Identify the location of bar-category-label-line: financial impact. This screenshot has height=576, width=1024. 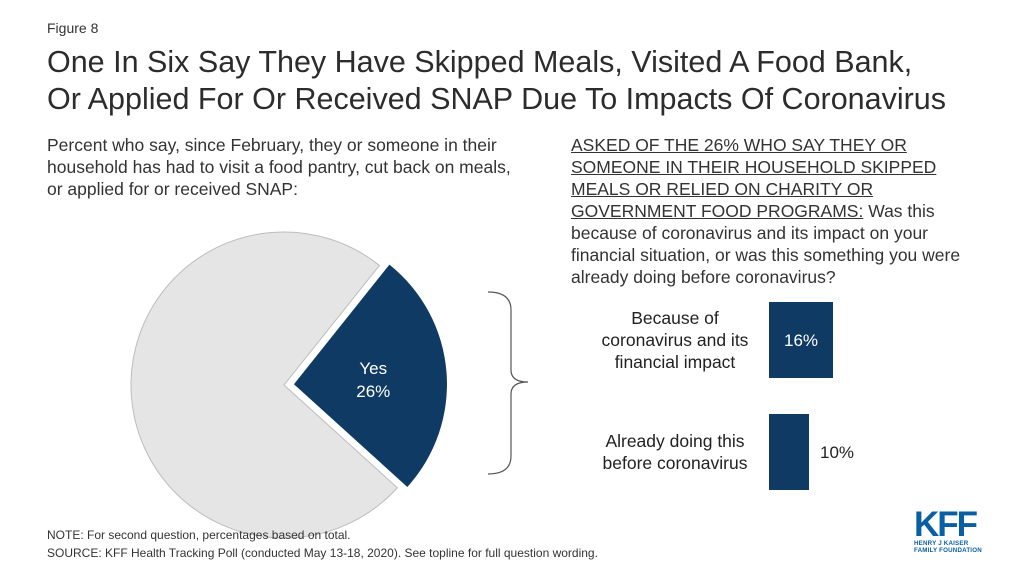
(675, 362).